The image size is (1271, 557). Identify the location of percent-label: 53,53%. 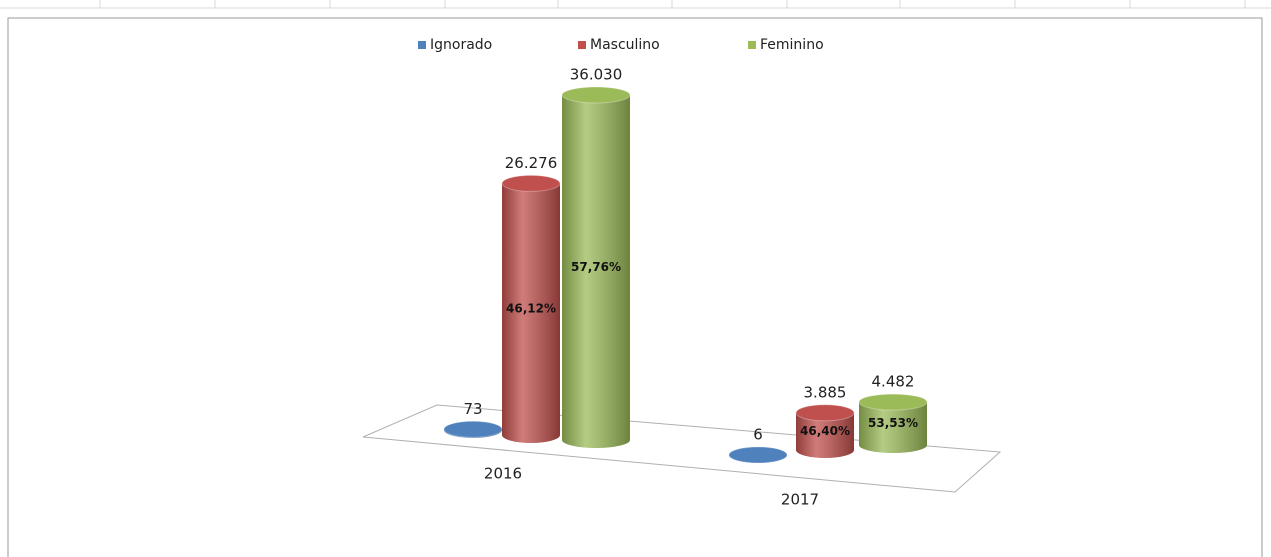
(893, 423).